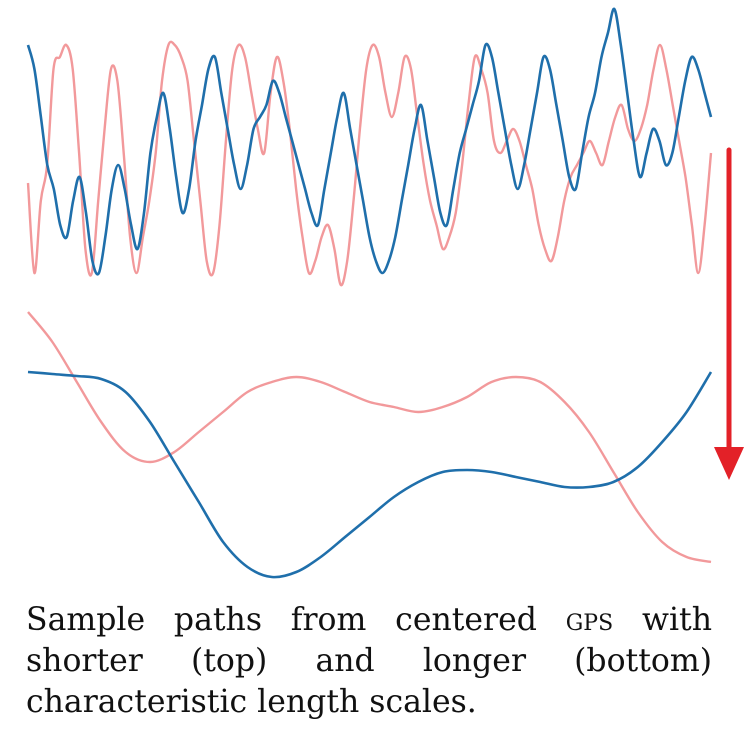  Describe the element at coordinates (729, 313) in the screenshot. I see `down-arrow-icon` at that location.